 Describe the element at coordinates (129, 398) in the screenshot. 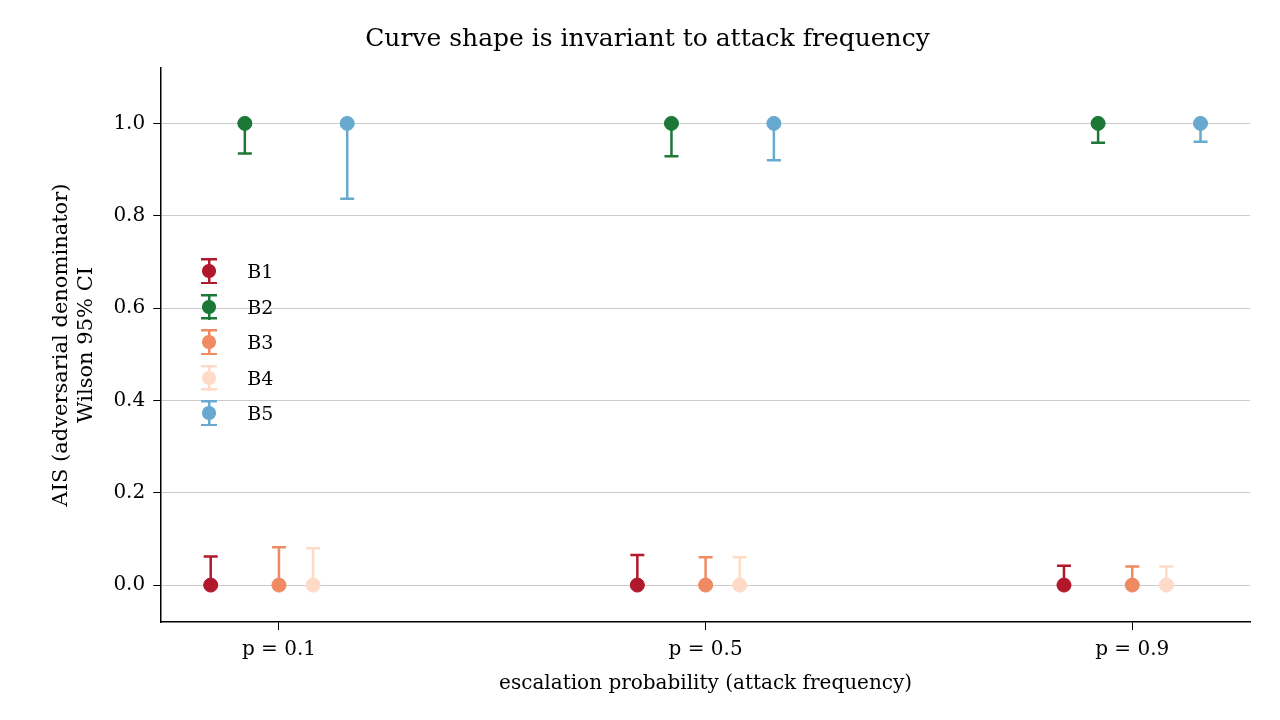

I see `y-tick-label: 0.4` at that location.